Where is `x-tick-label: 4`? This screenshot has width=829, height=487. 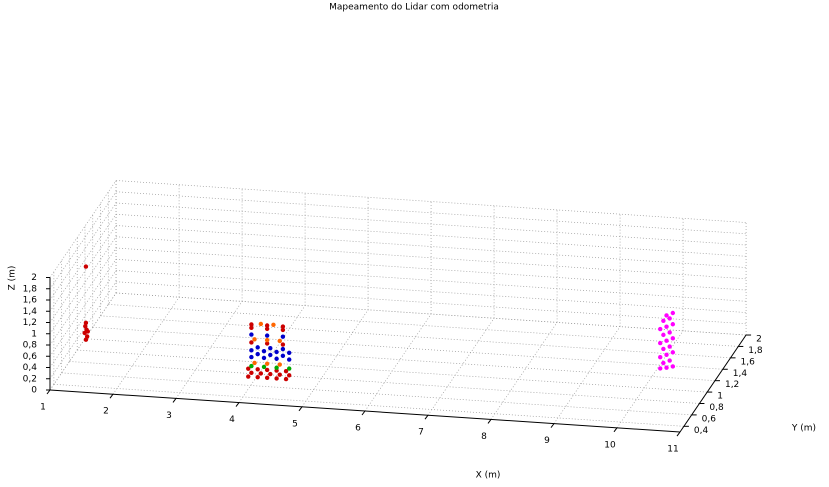 x-tick-label: 4 is located at coordinates (232, 420).